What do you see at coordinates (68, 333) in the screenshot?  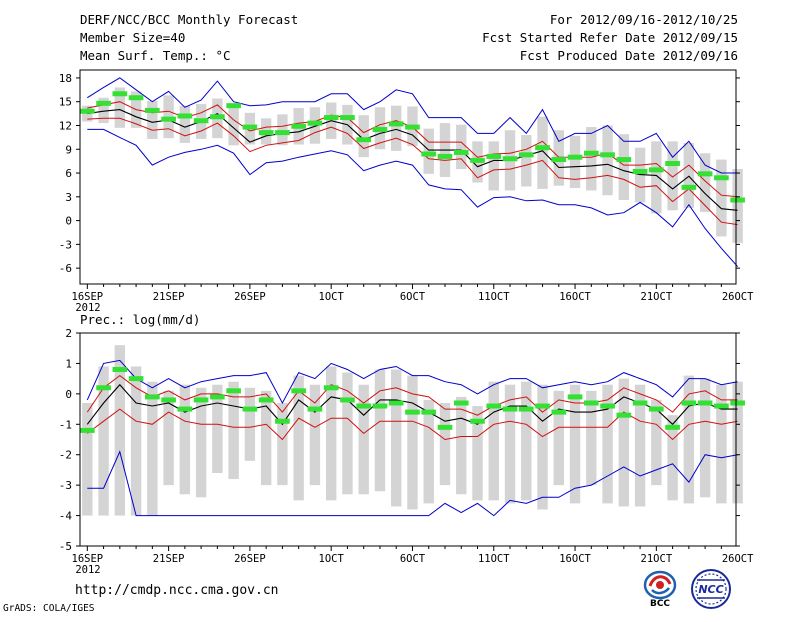 I see `y-tick-label: 2` at bounding box center [68, 333].